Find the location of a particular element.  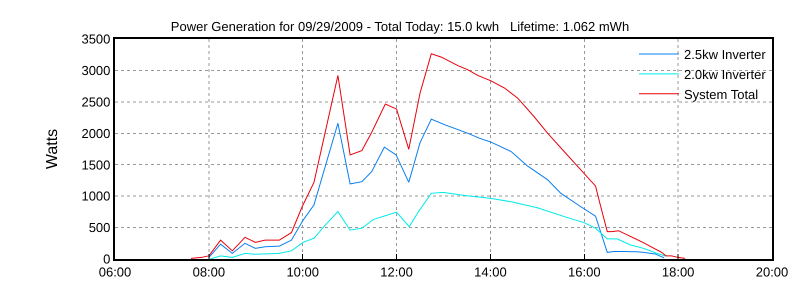

legend-label: 2.0kw Inverter is located at coordinates (725, 74).